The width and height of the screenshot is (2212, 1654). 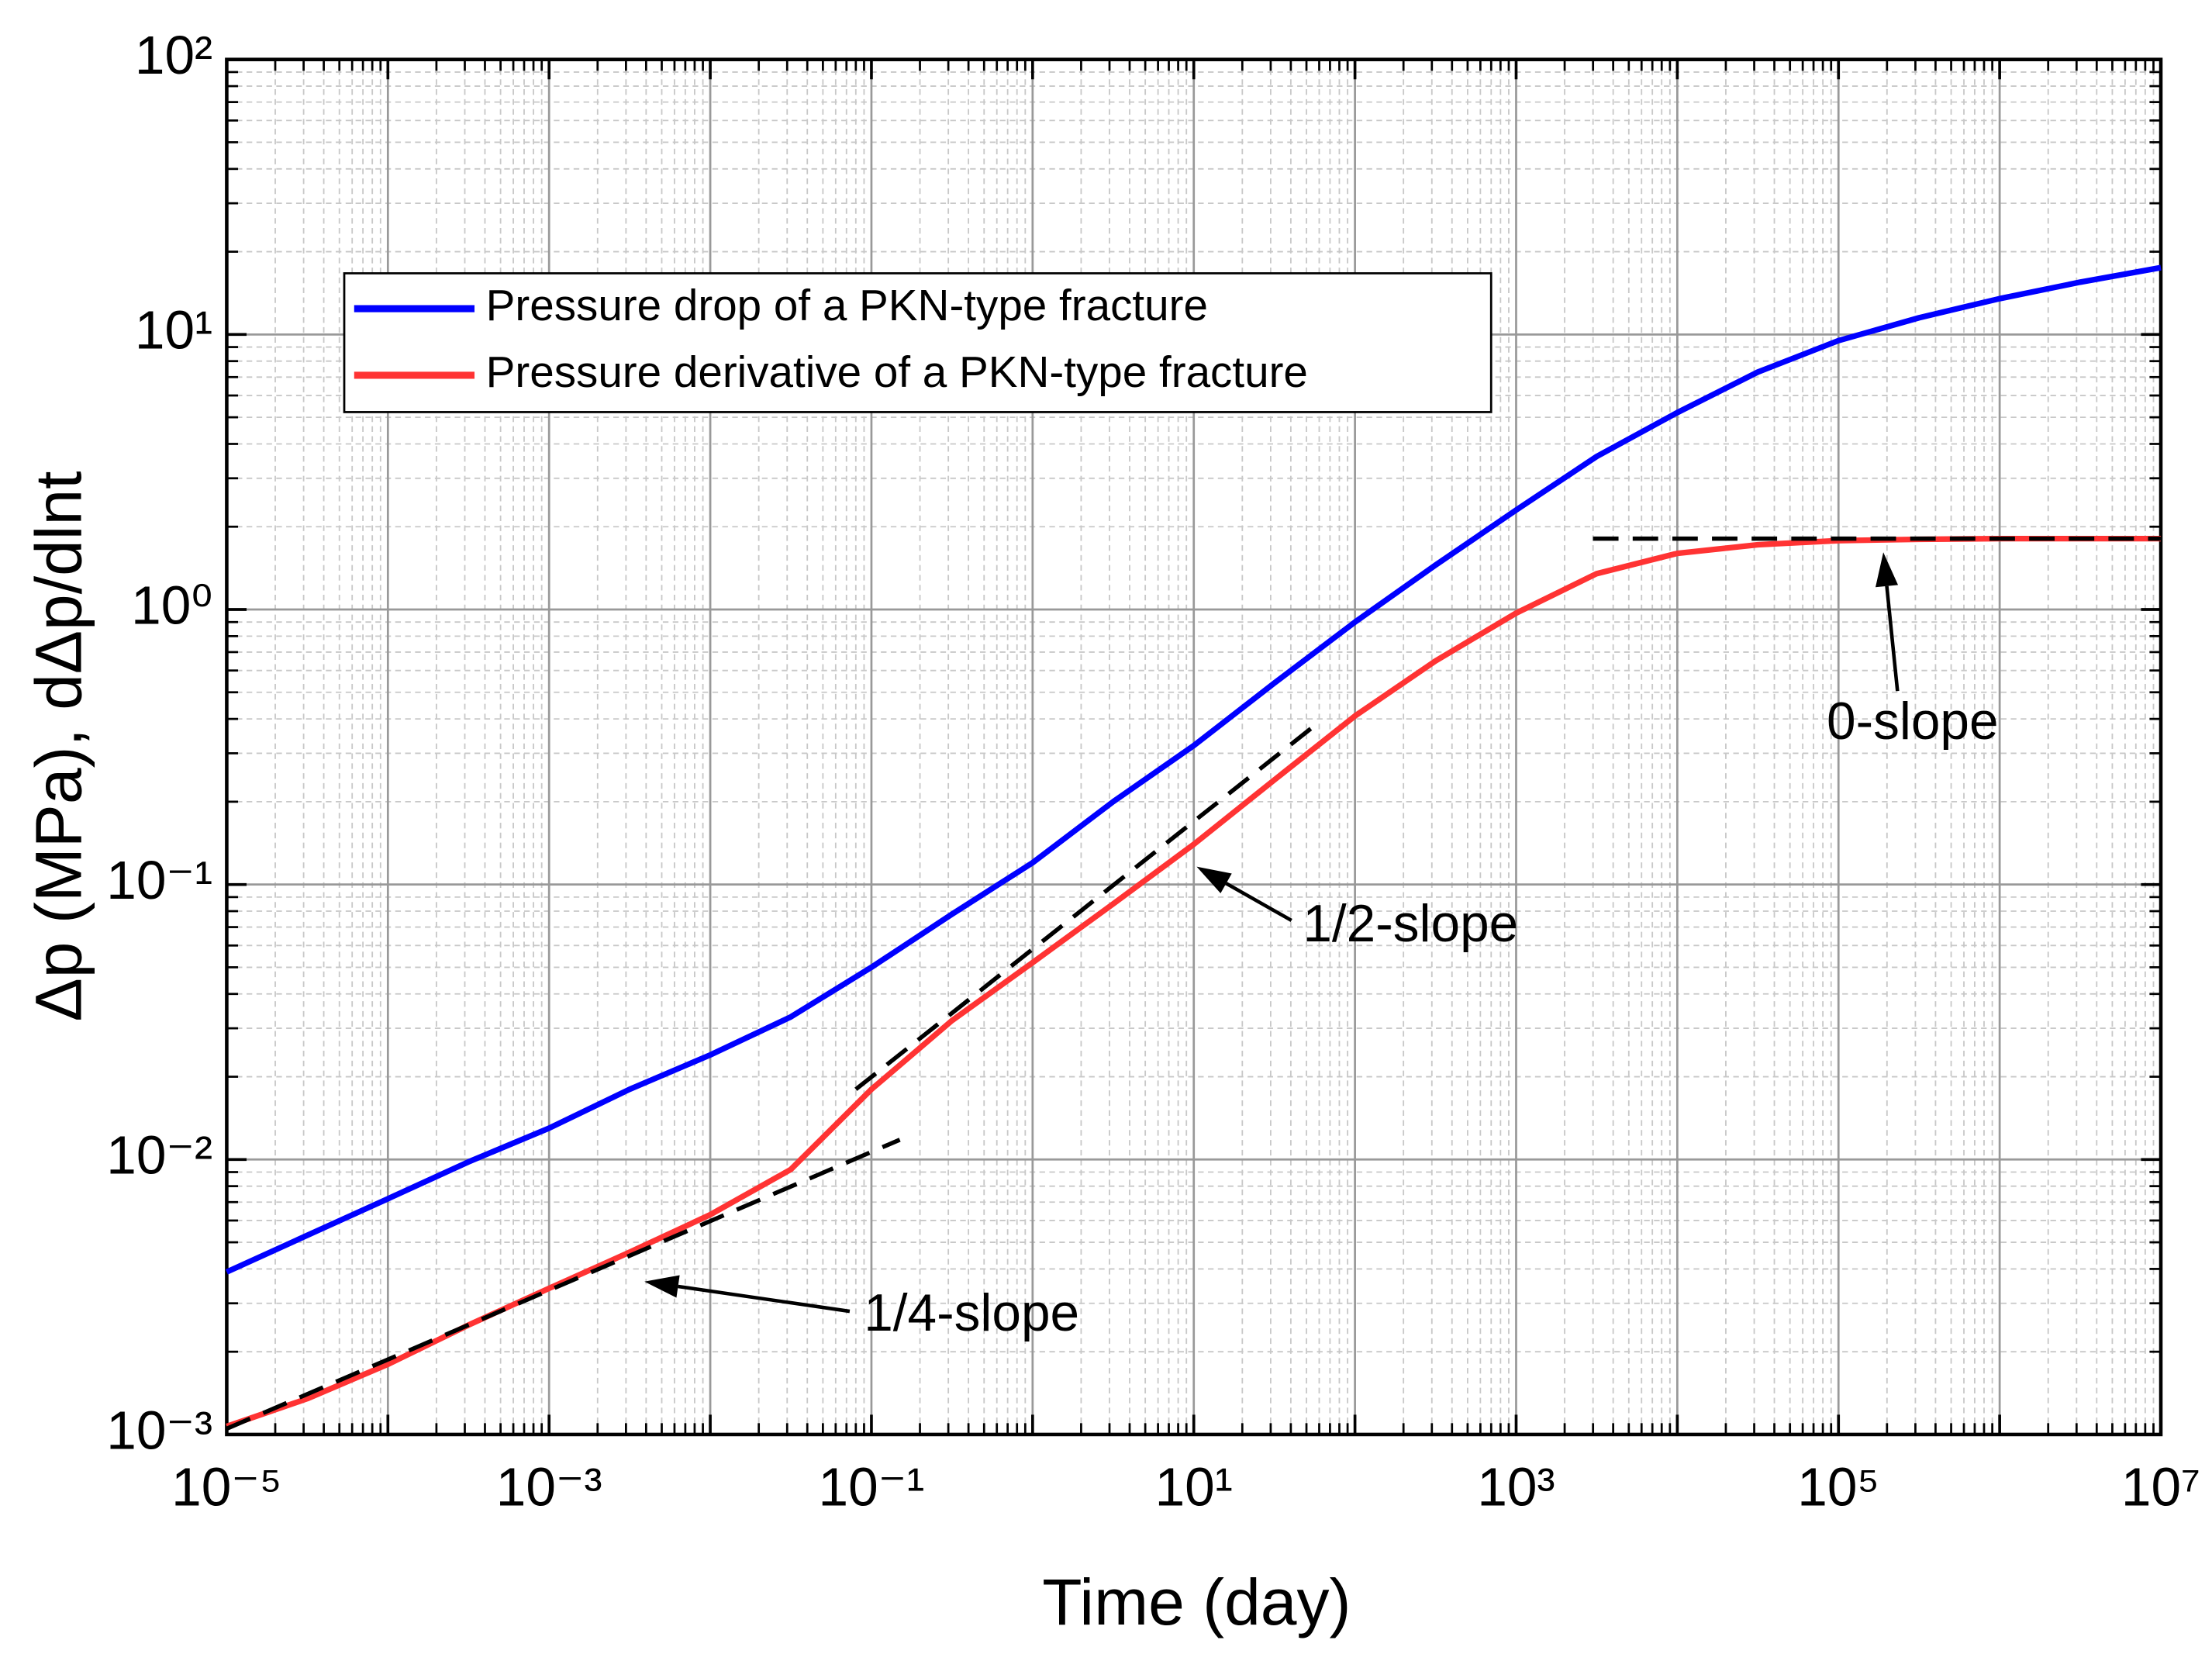 I want to click on annotation: 0-slope, so click(x=1913, y=721).